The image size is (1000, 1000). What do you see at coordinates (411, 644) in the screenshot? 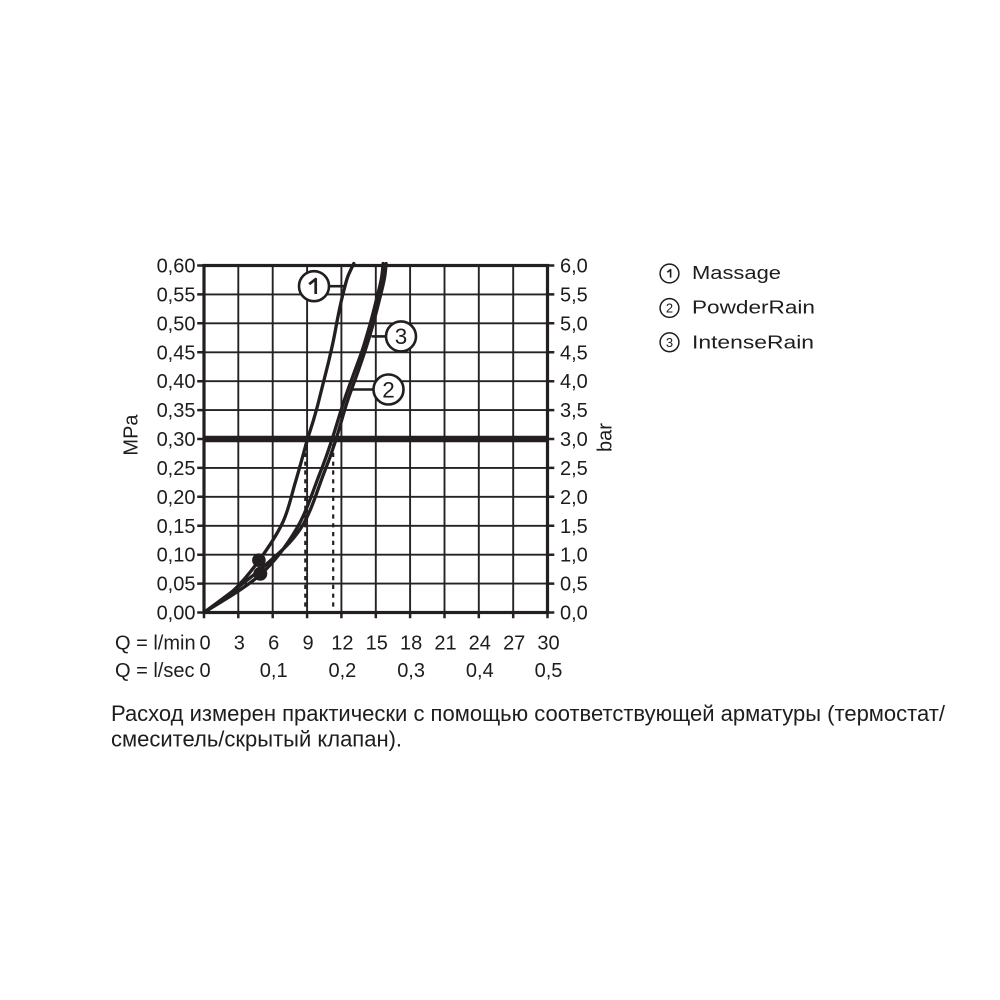
I see `svg-text: 18` at bounding box center [411, 644].